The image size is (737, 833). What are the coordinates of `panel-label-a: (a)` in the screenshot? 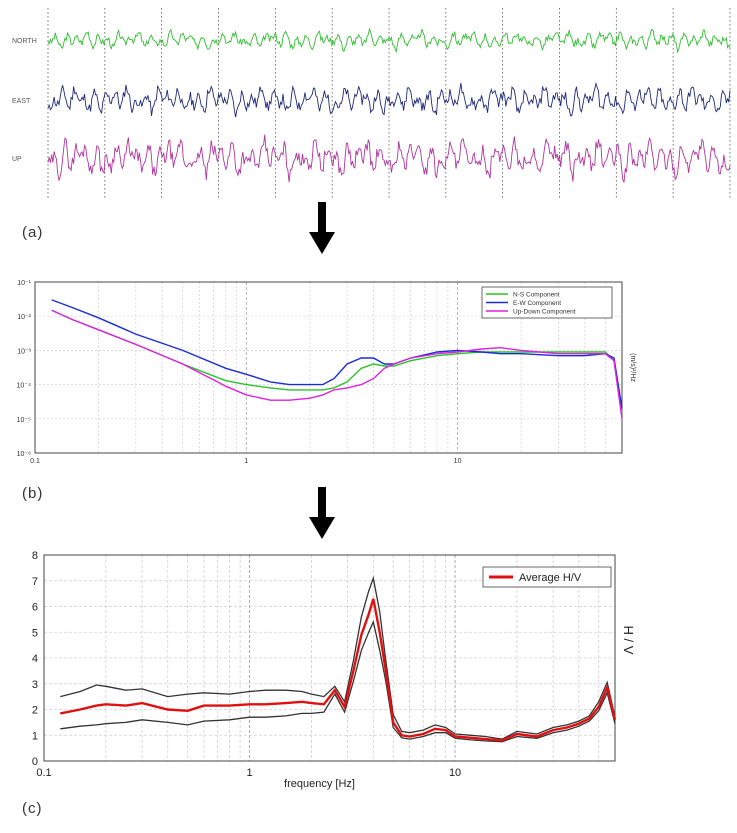 It's located at (33, 232).